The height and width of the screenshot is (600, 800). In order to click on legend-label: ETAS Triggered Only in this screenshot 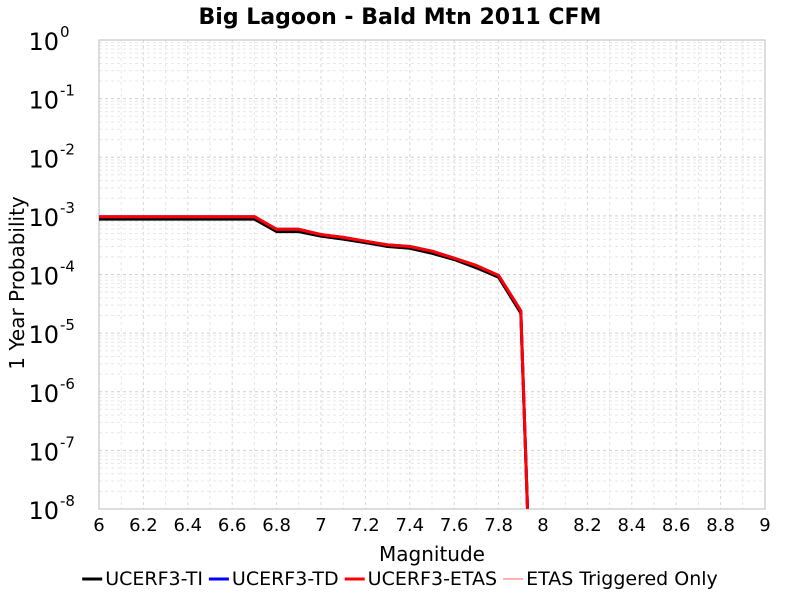, I will do `click(622, 579)`.